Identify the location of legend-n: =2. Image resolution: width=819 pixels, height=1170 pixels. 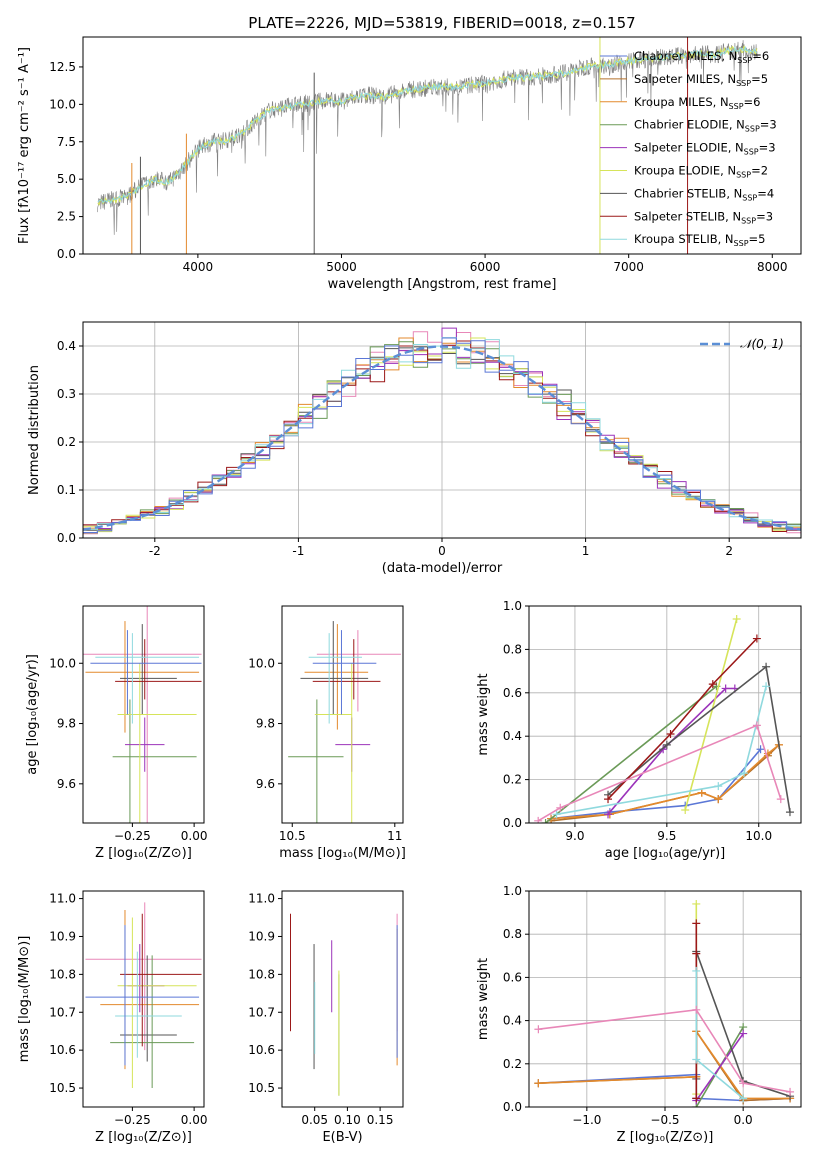
(759, 171).